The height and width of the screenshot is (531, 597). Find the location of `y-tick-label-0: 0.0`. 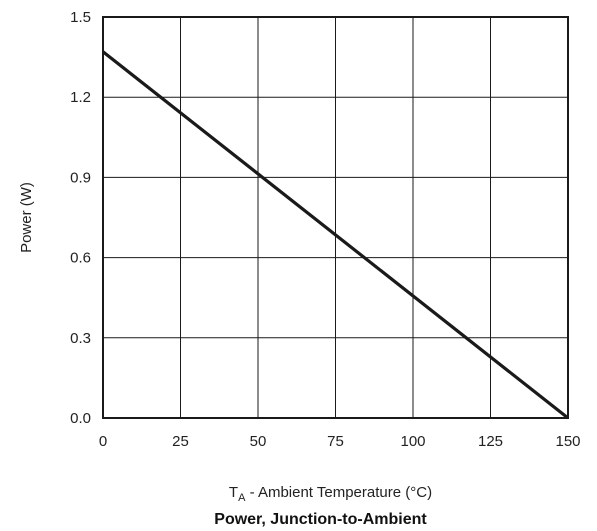

y-tick-label-0: 0.0 is located at coordinates (80, 418).